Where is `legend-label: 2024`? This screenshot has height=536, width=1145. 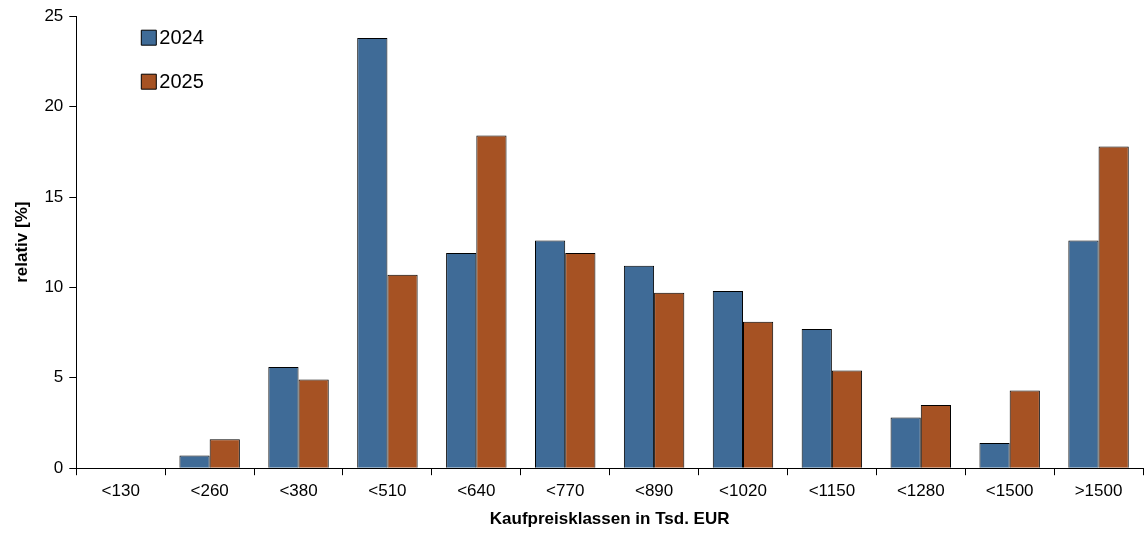
legend-label: 2024 is located at coordinates (181, 36).